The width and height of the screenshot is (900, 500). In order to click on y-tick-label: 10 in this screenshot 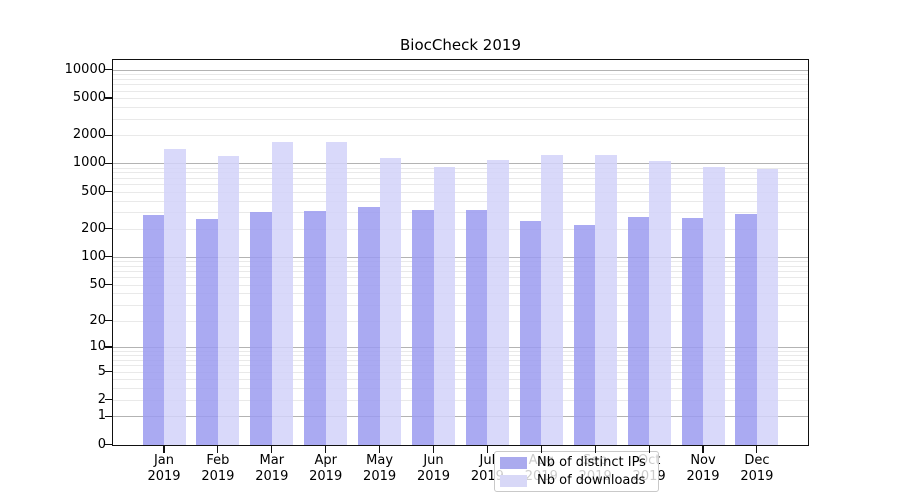, I will do `click(97, 346)`.